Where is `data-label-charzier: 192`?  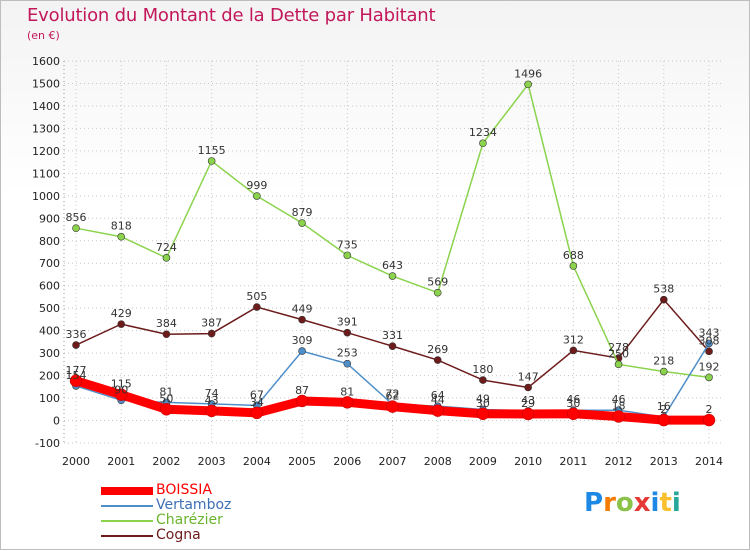
data-label-charzier: 192 is located at coordinates (709, 366).